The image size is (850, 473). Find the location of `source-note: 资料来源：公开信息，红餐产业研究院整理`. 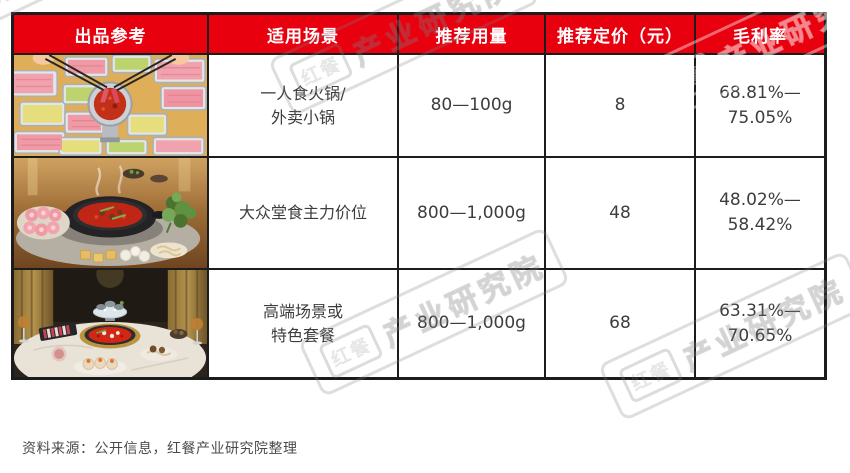

source-note: 资料来源：公开信息，红餐产业研究院整理 is located at coordinates (160, 449).